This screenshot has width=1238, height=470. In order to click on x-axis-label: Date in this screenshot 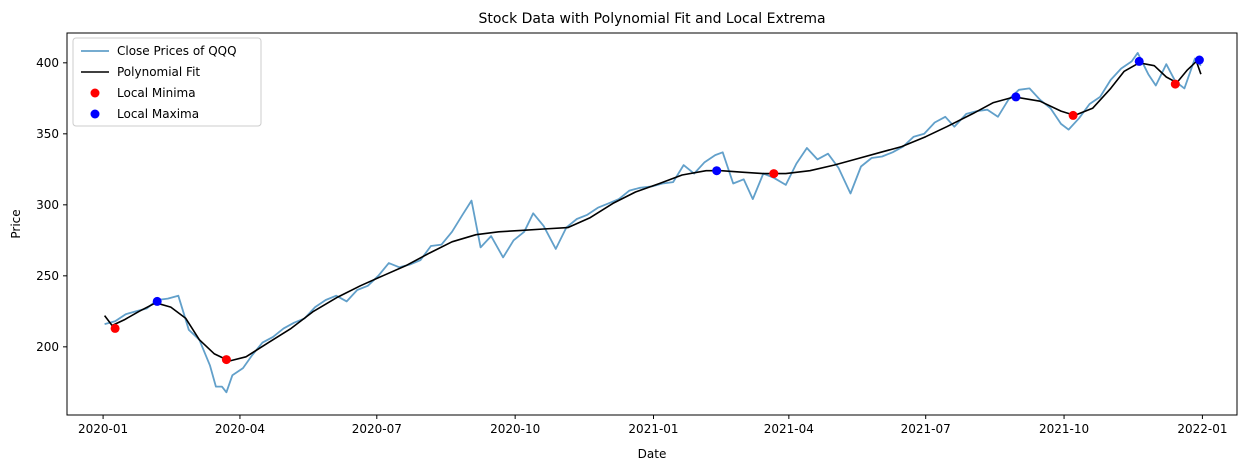, I will do `click(652, 454)`.